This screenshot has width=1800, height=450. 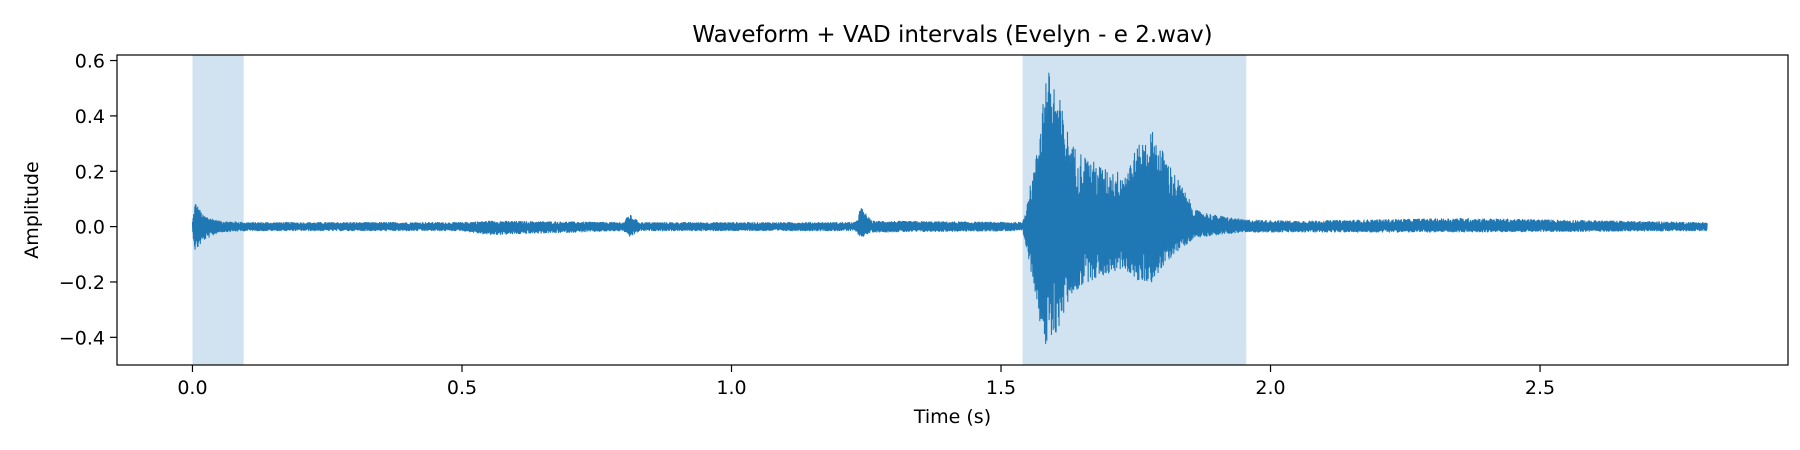 I want to click on x-tick-label: 0.5, so click(x=462, y=388).